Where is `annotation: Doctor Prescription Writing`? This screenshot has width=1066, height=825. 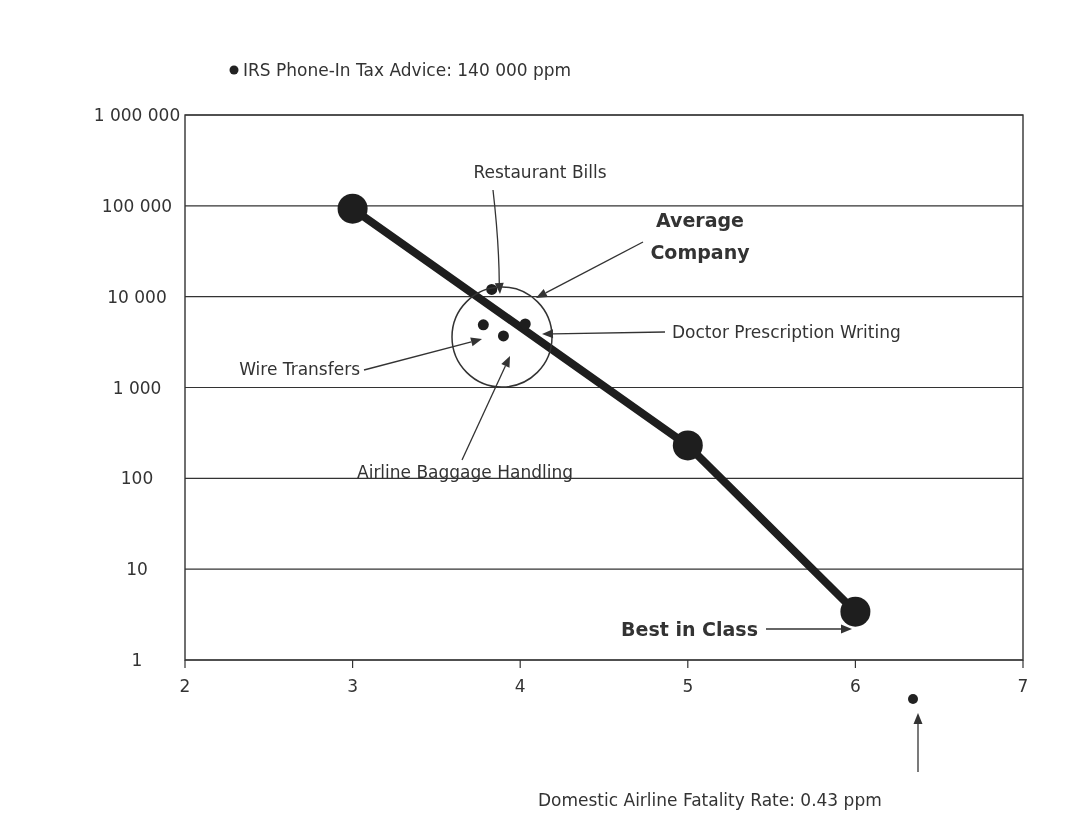
annotation: Doctor Prescription Writing is located at coordinates (786, 332).